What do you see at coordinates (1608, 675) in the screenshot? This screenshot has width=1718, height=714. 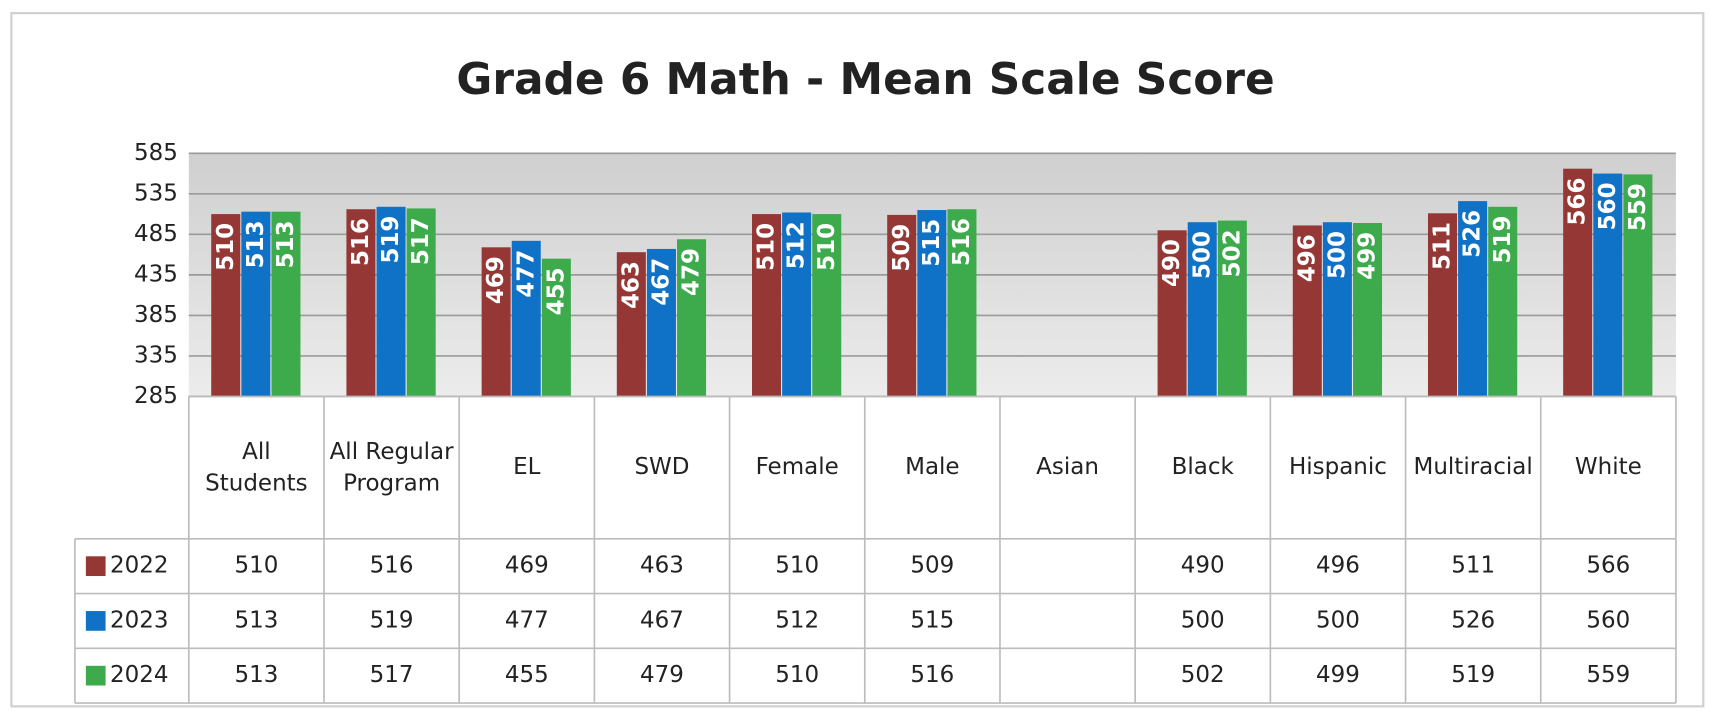 I see `table-value: 559` at bounding box center [1608, 675].